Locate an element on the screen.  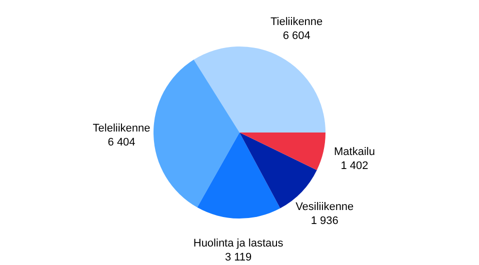
slice-label: Tieliikenne is located at coordinates (296, 22).